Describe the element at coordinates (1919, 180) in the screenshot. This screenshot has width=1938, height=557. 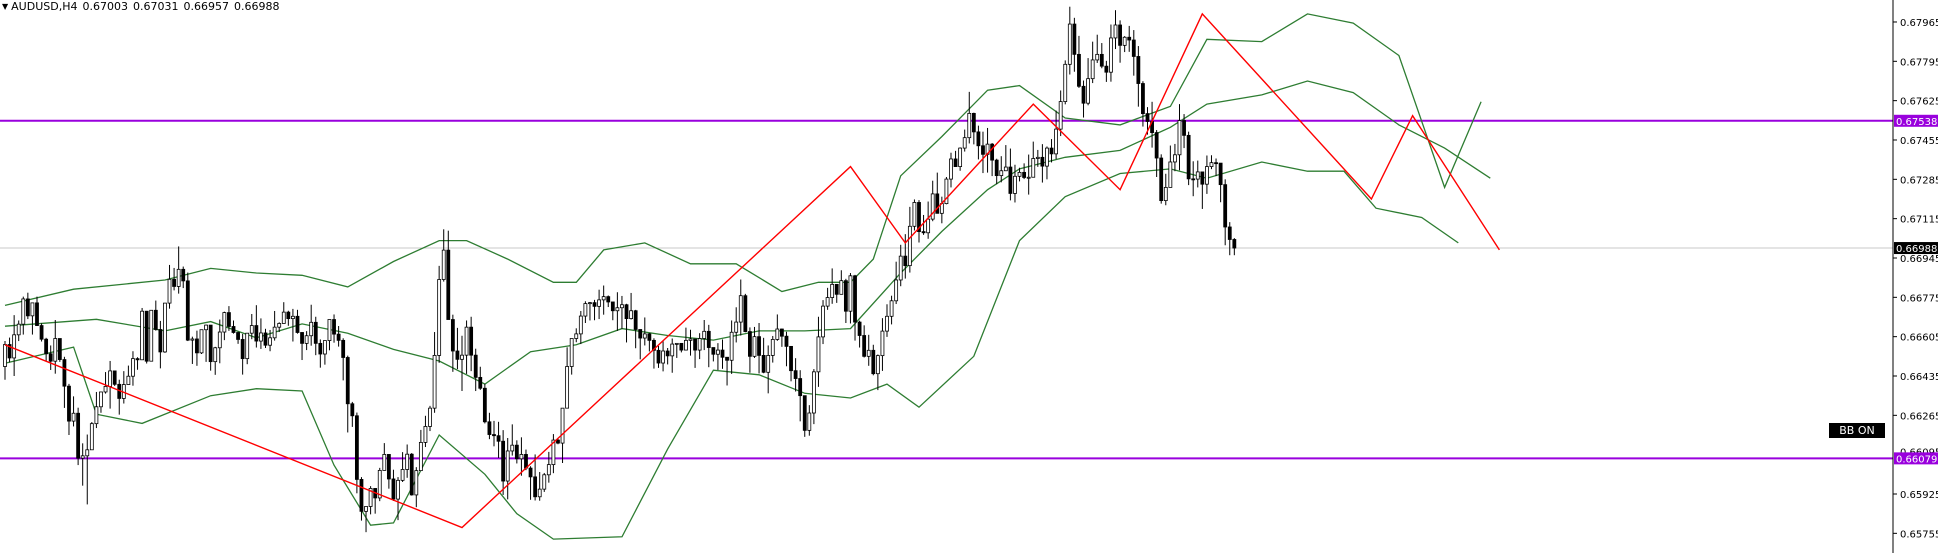
I see `axis-tick-label: 0.67285` at that location.